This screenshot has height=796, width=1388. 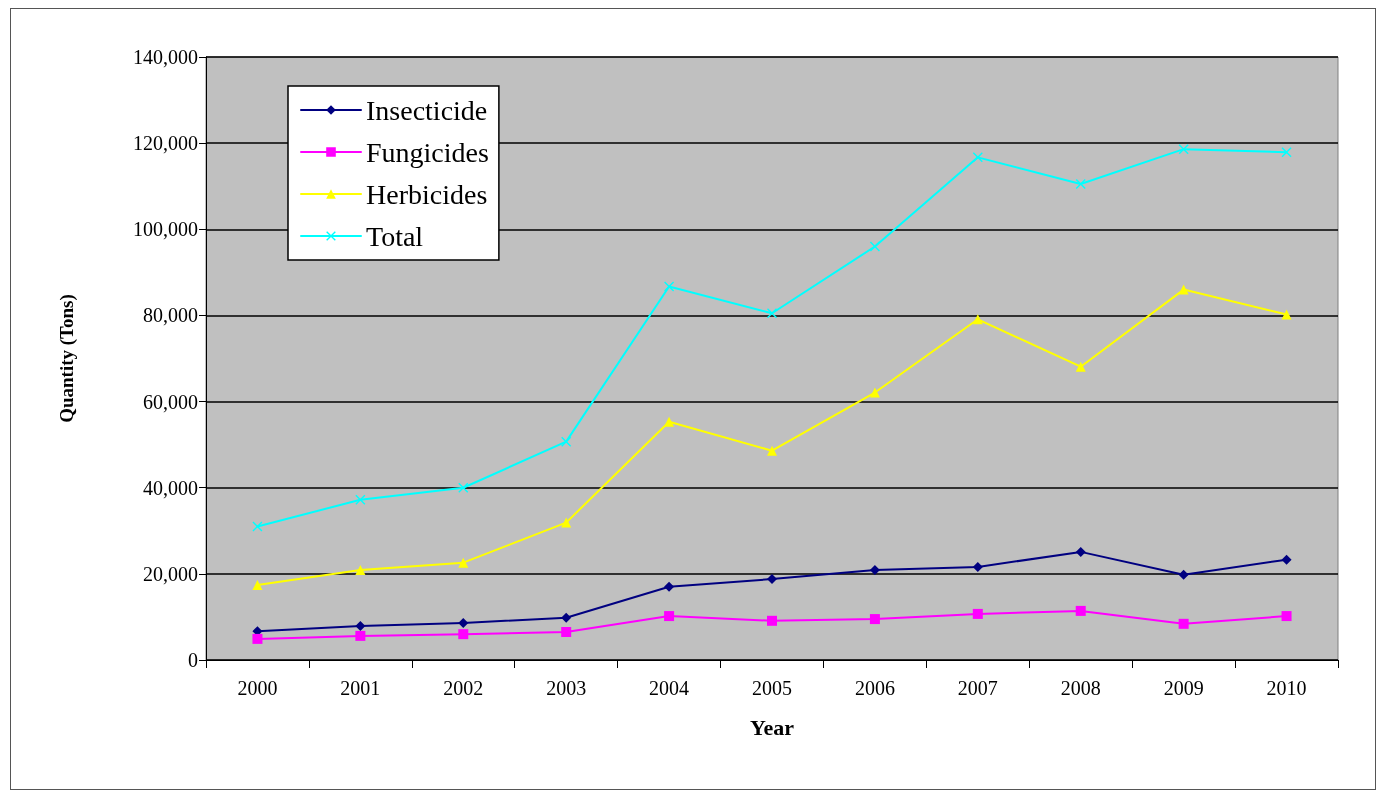 I want to click on x-tick-label: 2009, so click(x=1183, y=688).